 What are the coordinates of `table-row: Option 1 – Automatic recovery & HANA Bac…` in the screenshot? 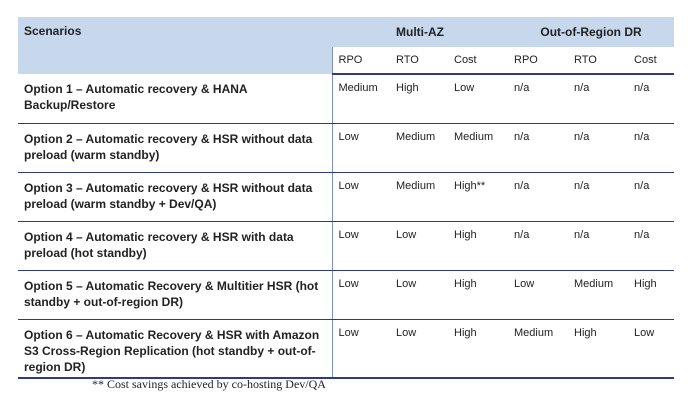 It's located at (346, 99).